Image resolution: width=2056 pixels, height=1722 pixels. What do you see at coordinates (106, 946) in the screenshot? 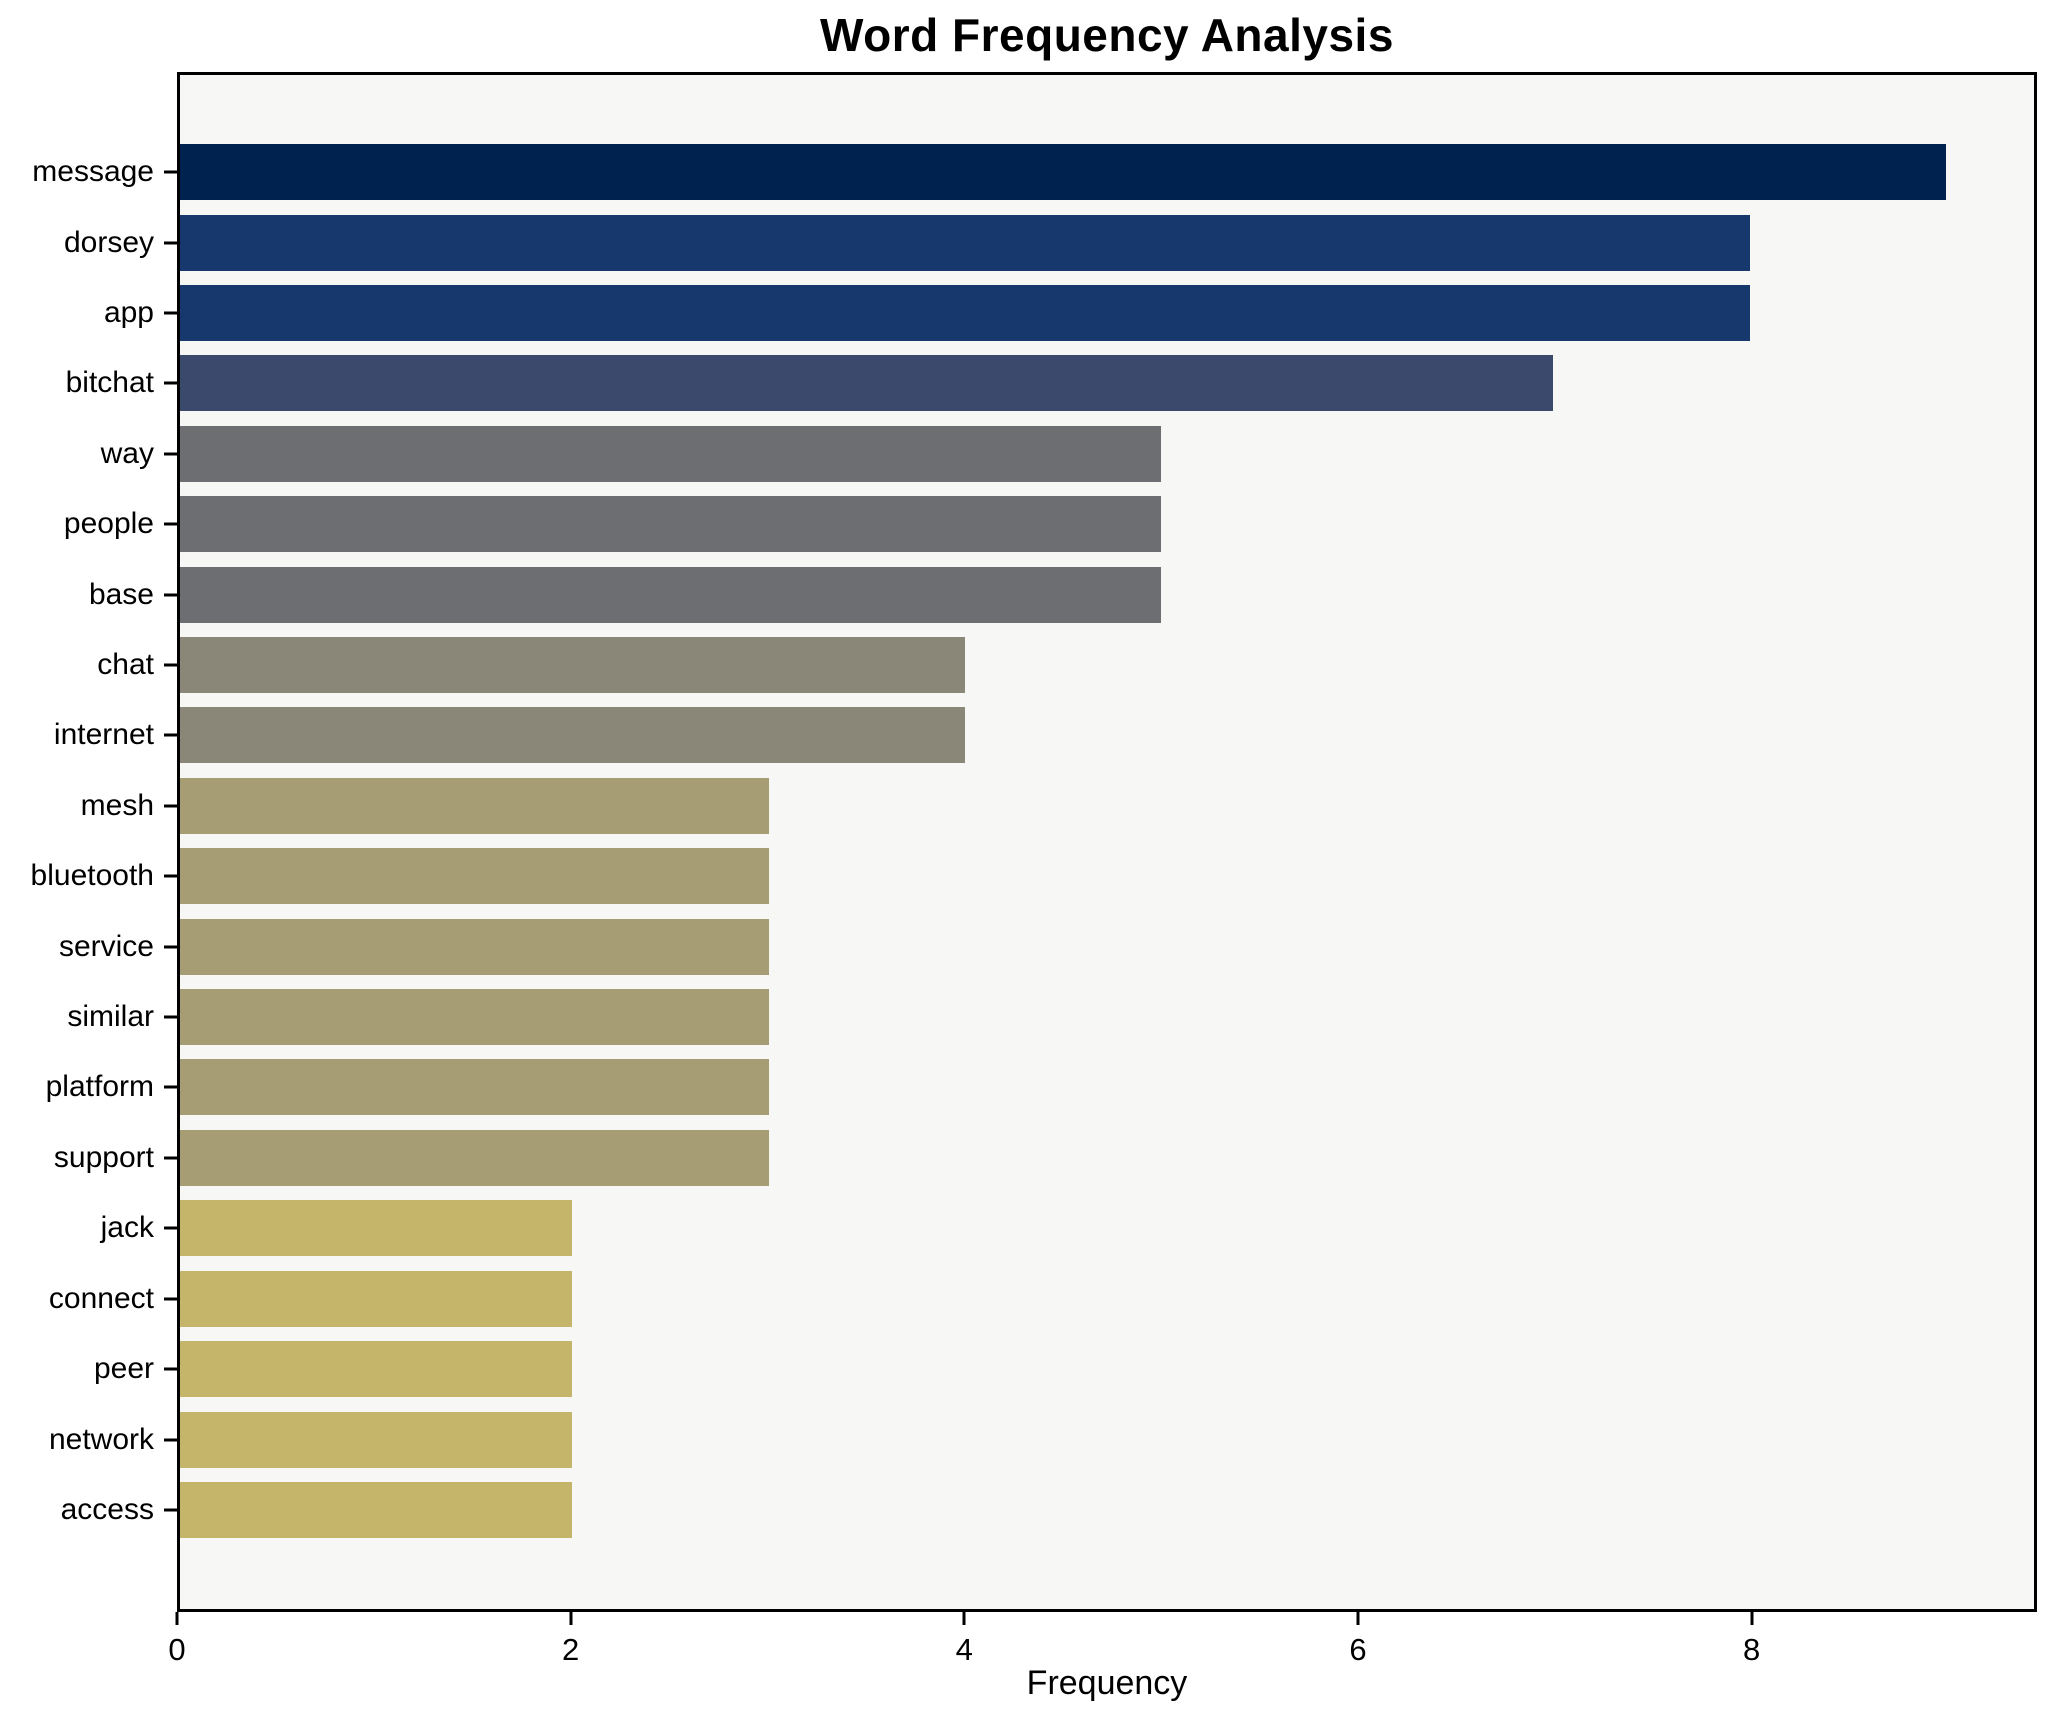
I see `y-tick-label: service` at bounding box center [106, 946].